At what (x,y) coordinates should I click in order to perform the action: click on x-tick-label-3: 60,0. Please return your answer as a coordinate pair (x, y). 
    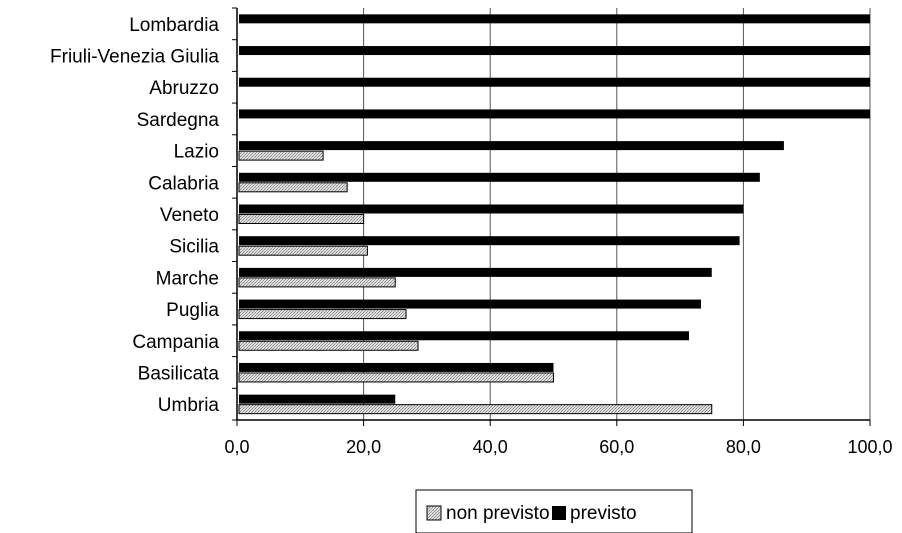
    Looking at the image, I should click on (616, 447).